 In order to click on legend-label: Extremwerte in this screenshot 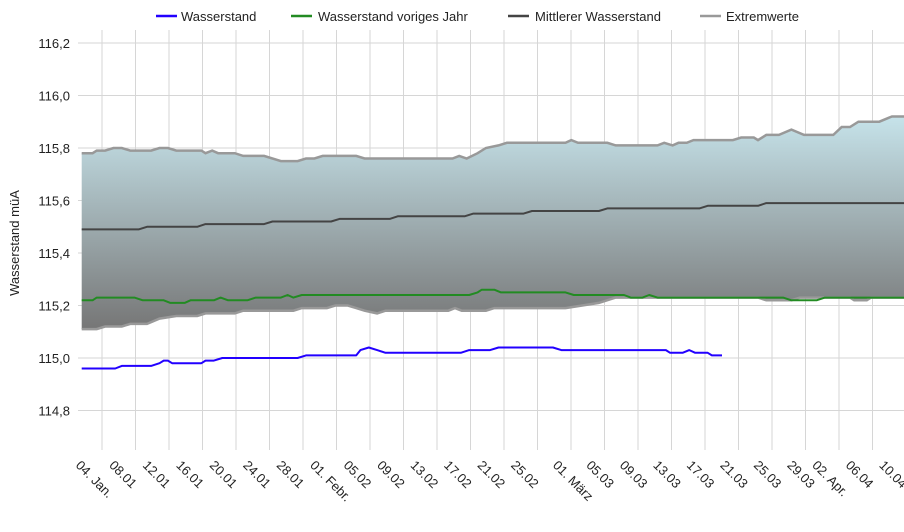, I will do `click(762, 16)`.